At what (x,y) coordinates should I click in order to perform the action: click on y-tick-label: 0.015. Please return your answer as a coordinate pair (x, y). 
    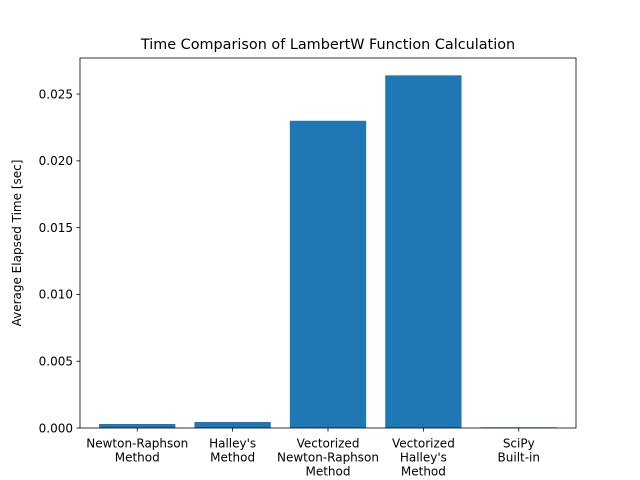
    Looking at the image, I should click on (56, 228).